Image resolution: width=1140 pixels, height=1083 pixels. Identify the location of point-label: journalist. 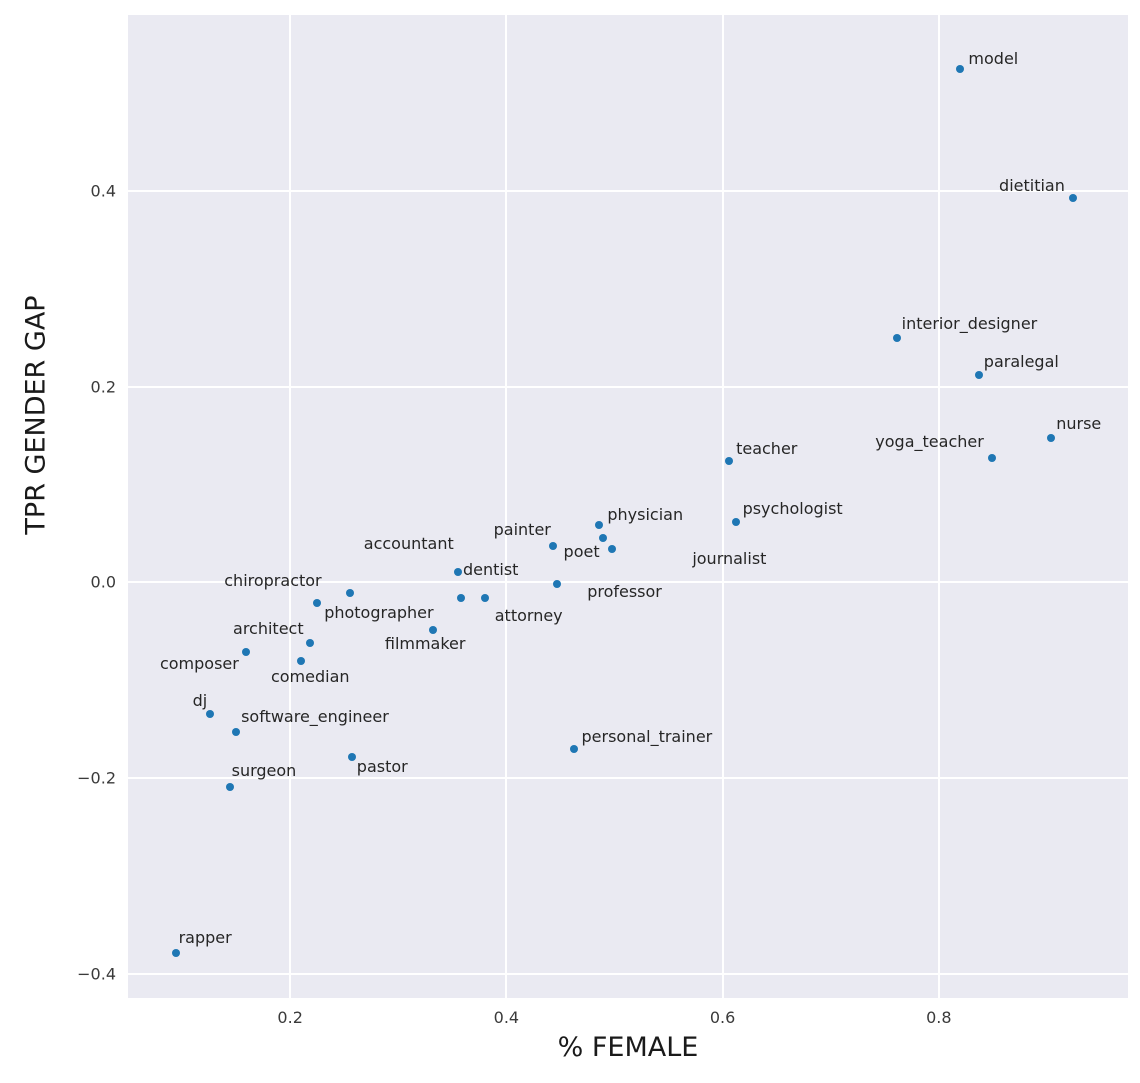
(729, 559).